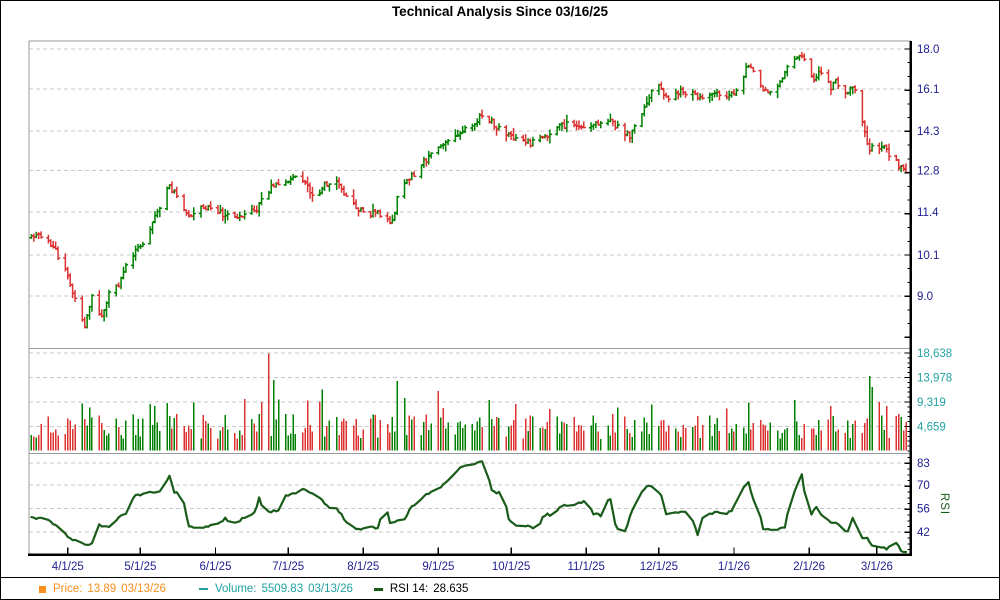 This screenshot has height=600, width=1000. What do you see at coordinates (451, 589) in the screenshot?
I see `rsi-legend-value: 28.635` at bounding box center [451, 589].